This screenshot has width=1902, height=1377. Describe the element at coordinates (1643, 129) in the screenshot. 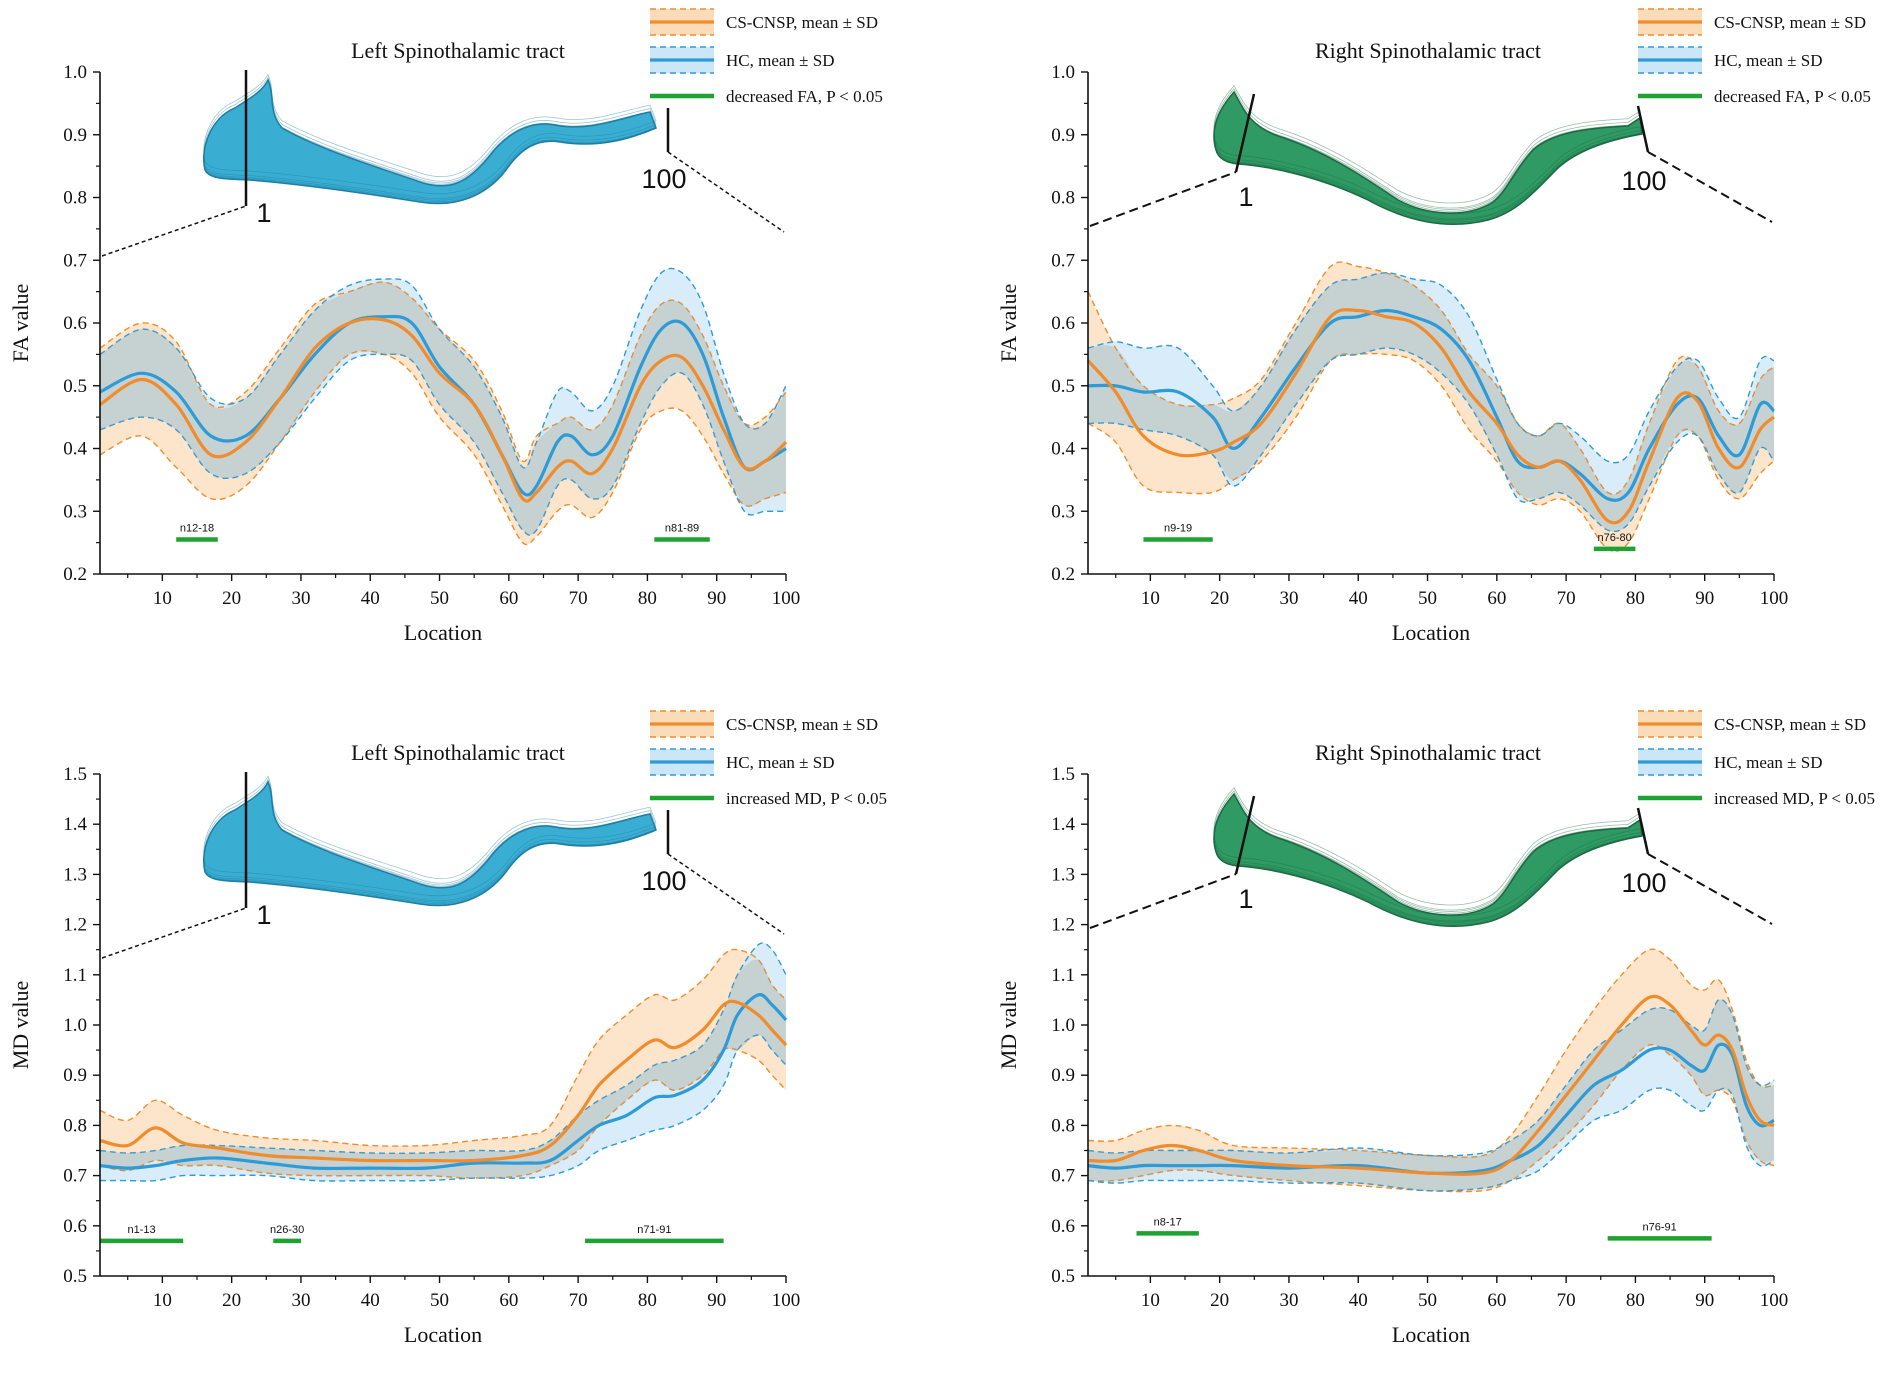

I see `tract-cut-end` at that location.